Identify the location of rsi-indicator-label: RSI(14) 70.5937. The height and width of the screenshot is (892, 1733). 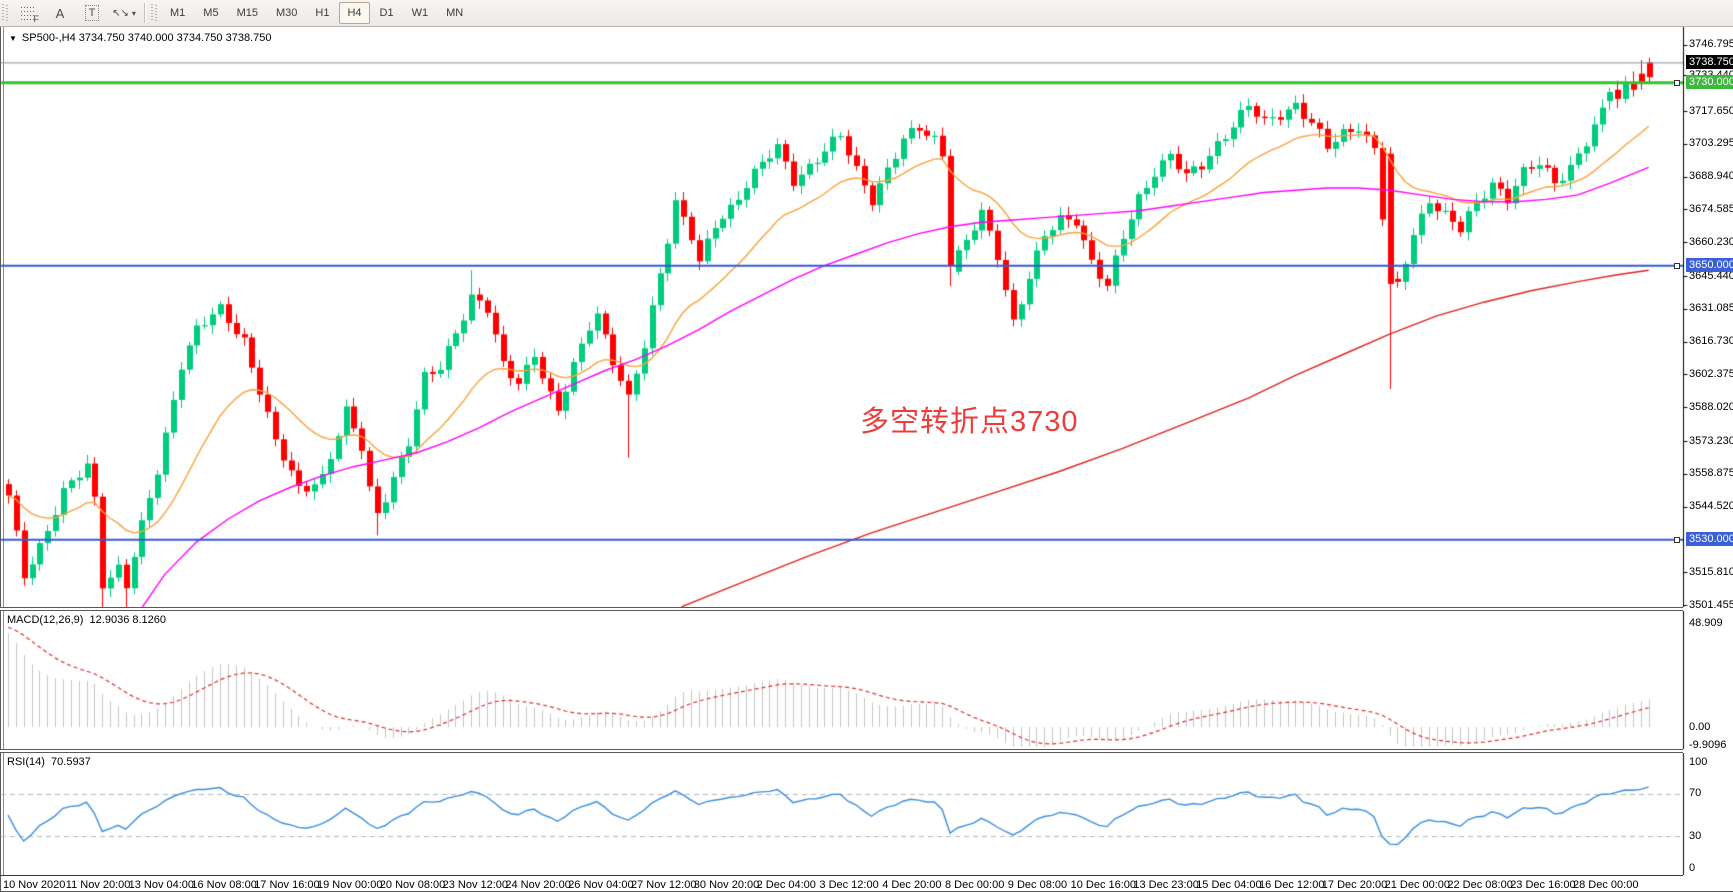
(49, 762).